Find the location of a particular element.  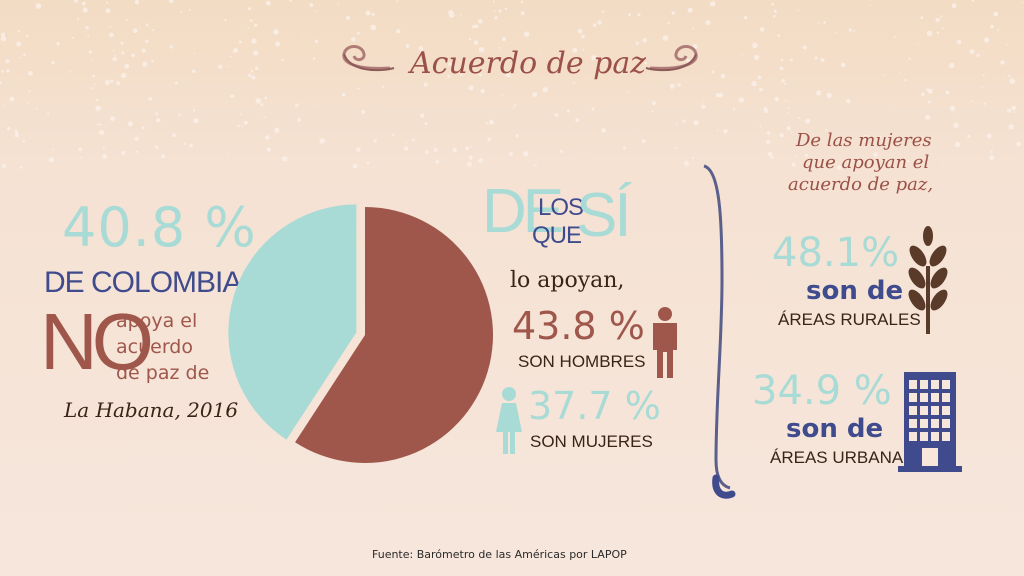

building-icon is located at coordinates (930, 422).